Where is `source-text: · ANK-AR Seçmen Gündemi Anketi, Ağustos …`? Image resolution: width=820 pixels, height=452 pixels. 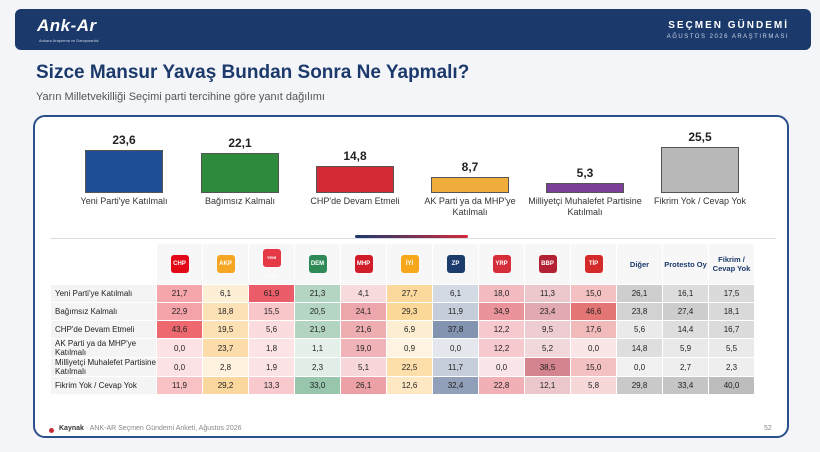 source-text: · ANK-AR Seçmen Gündemi Anketi, Ağustos … is located at coordinates (163, 428).